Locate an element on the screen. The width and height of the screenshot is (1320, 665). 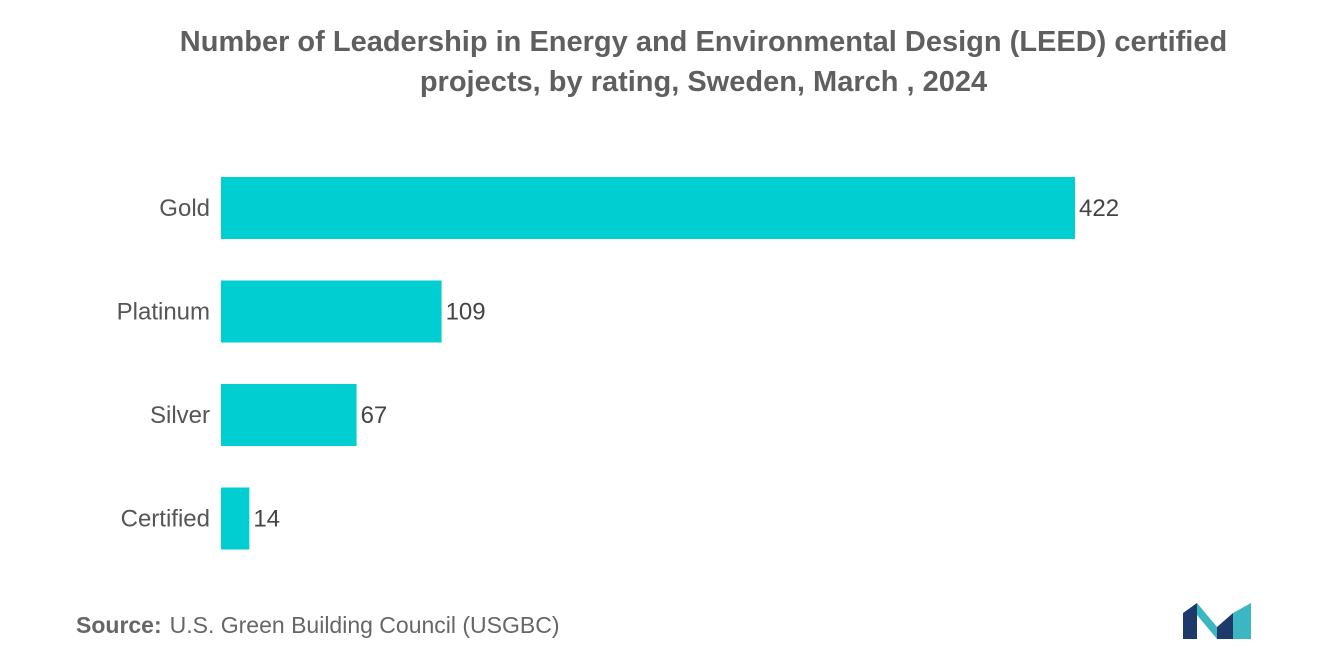
logo-mark is located at coordinates (1217, 621).